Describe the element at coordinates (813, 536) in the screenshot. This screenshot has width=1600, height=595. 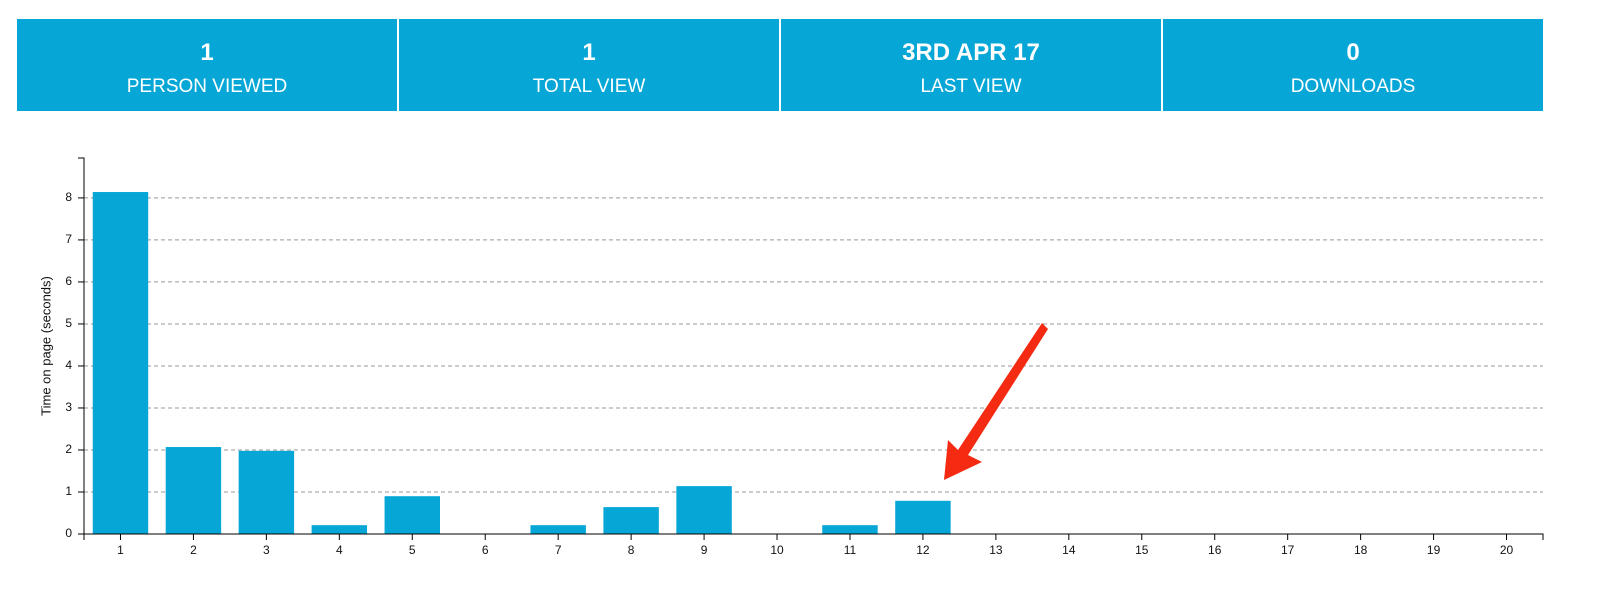
I see `x-axis` at that location.